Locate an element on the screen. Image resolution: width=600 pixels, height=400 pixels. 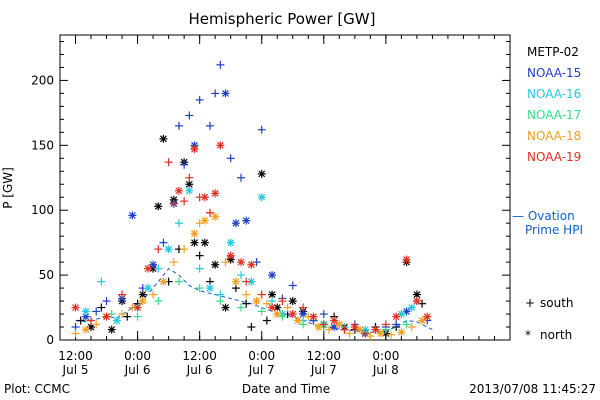
legend-item: NOAA-19 is located at coordinates (554, 157).